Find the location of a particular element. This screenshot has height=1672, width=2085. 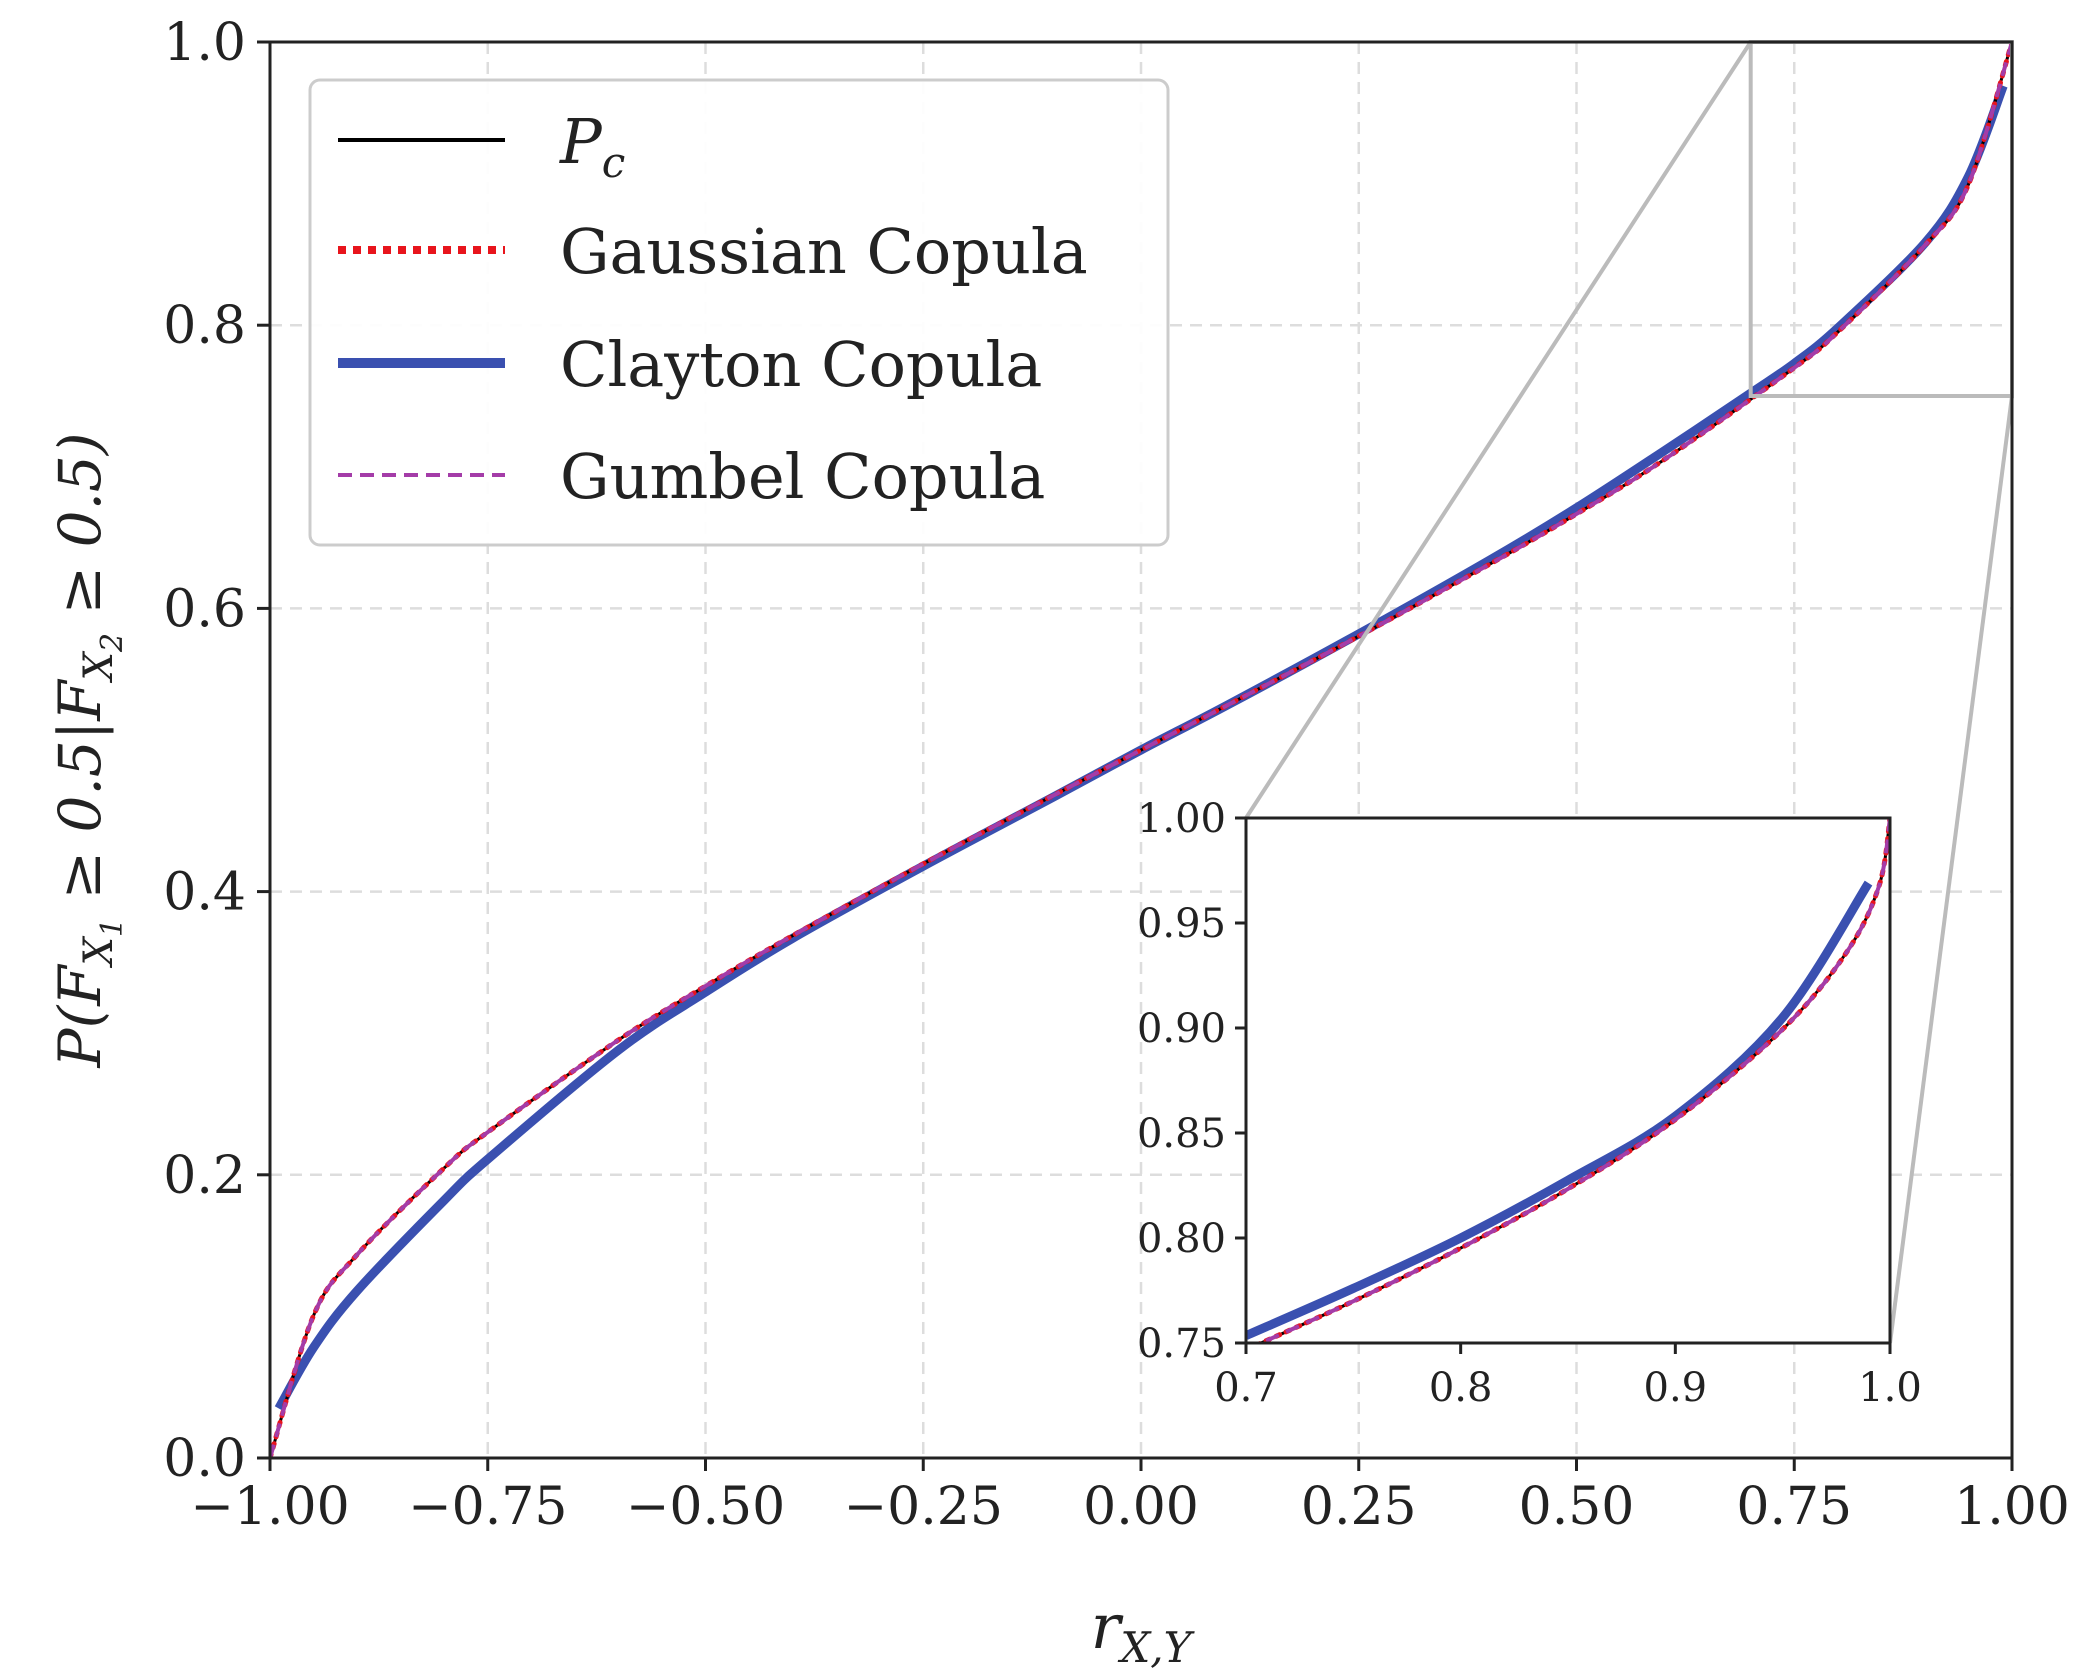

x-tick-label: −0.25 is located at coordinates (923, 1507).